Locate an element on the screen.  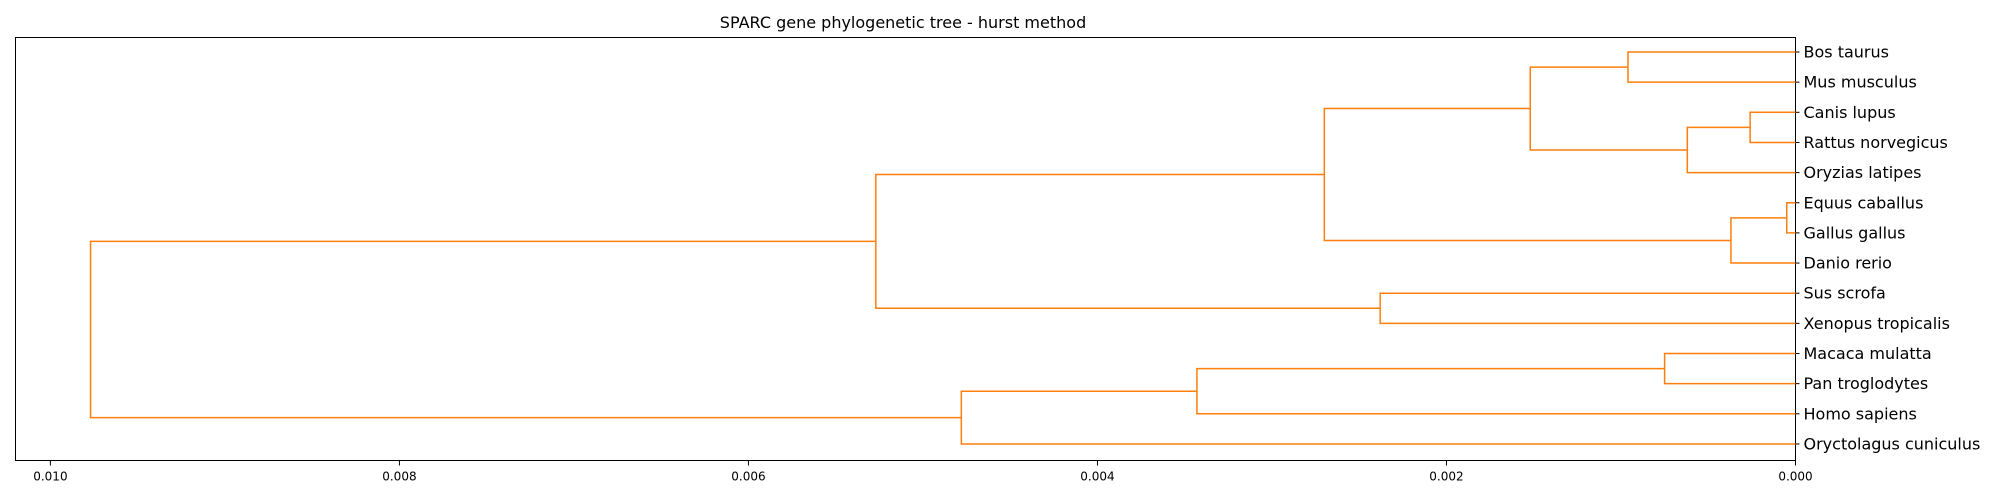
leaf-label: Bos taurus is located at coordinates (1846, 52).